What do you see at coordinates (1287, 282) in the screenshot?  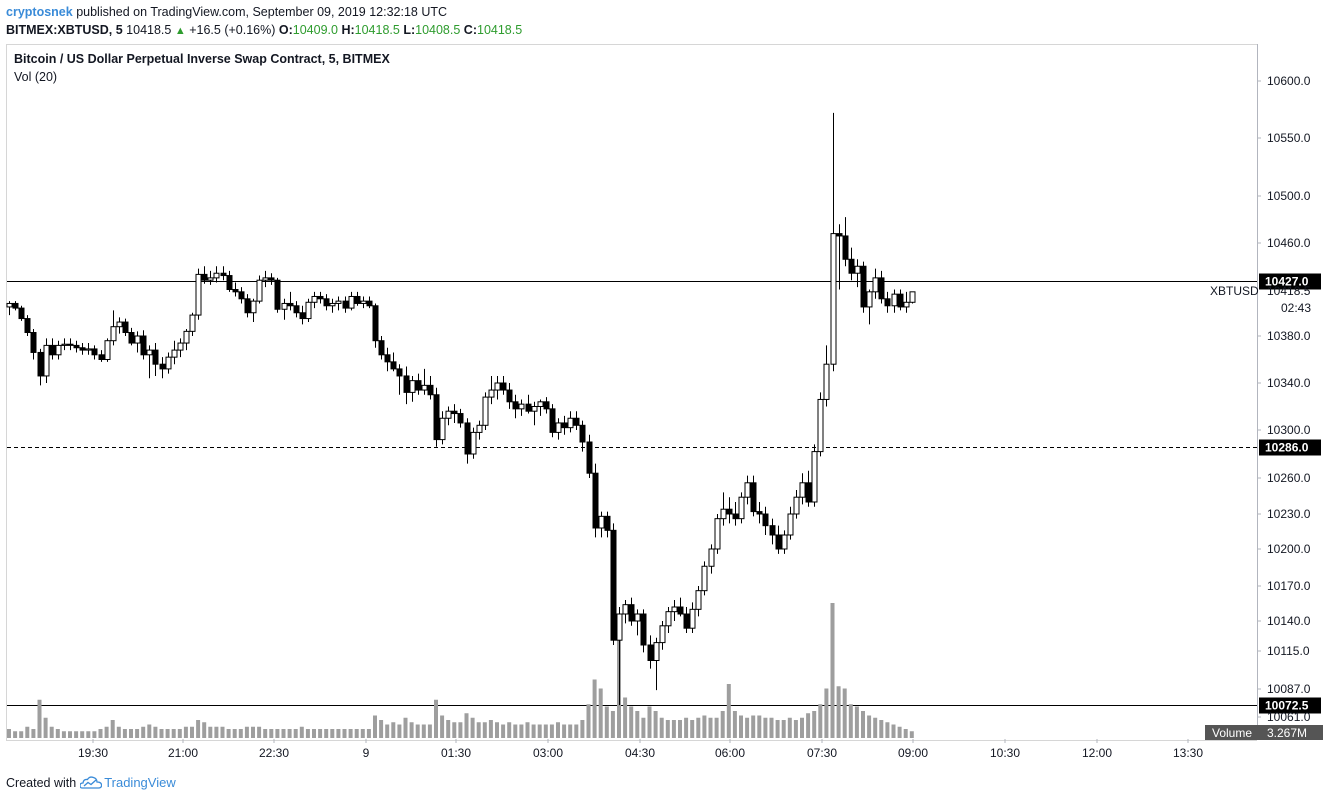 I see `level-price-label: 10427.0` at bounding box center [1287, 282].